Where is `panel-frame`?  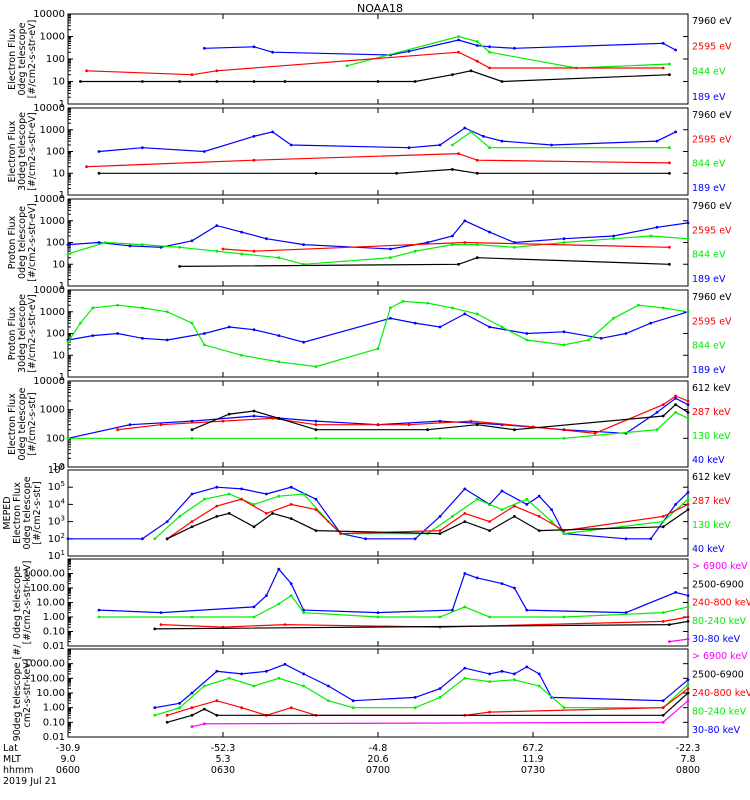 panel-frame is located at coordinates (378, 333).